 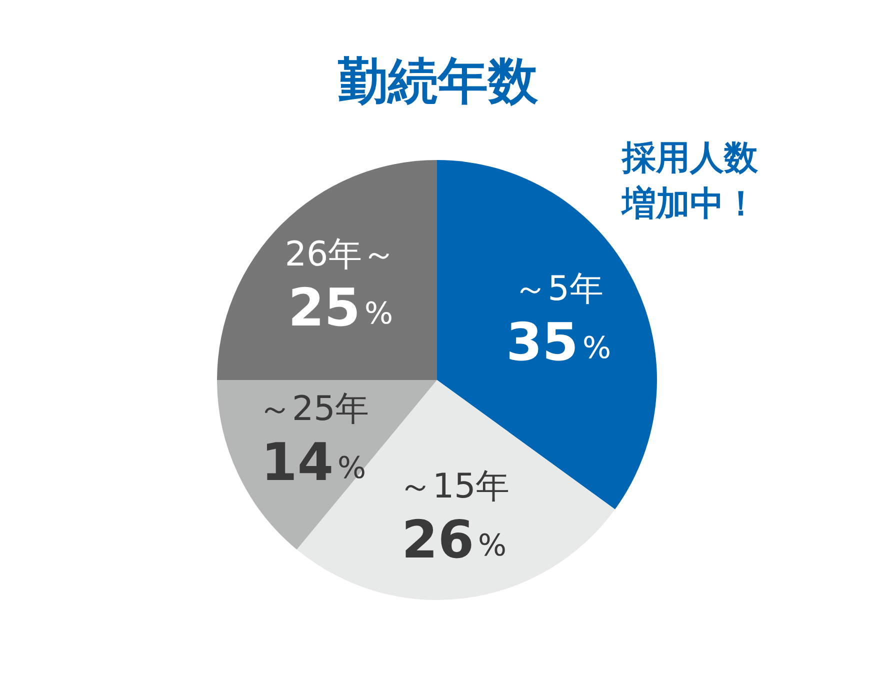 What do you see at coordinates (340, 254) in the screenshot?
I see `slice-label: 26年～` at bounding box center [340, 254].